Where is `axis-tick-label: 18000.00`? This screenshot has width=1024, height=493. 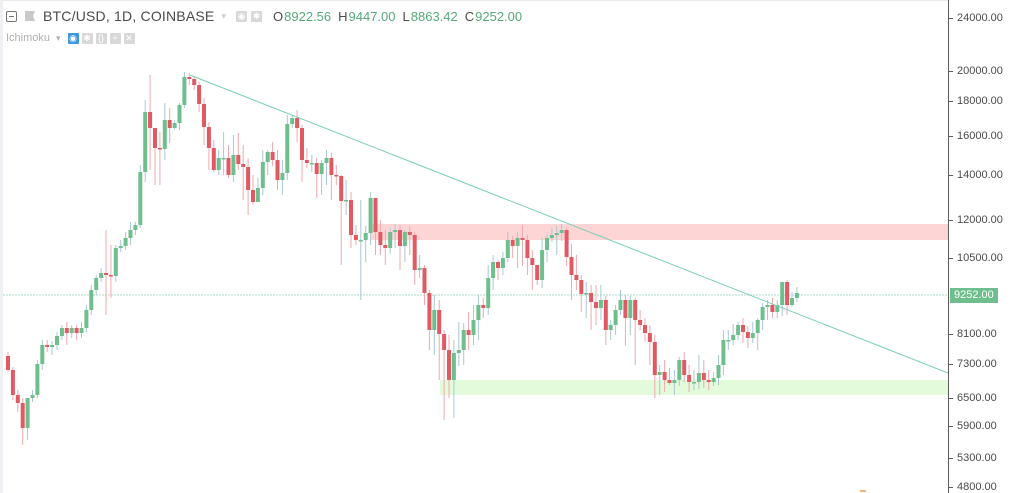
axis-tick-label: 18000.00 is located at coordinates (980, 101).